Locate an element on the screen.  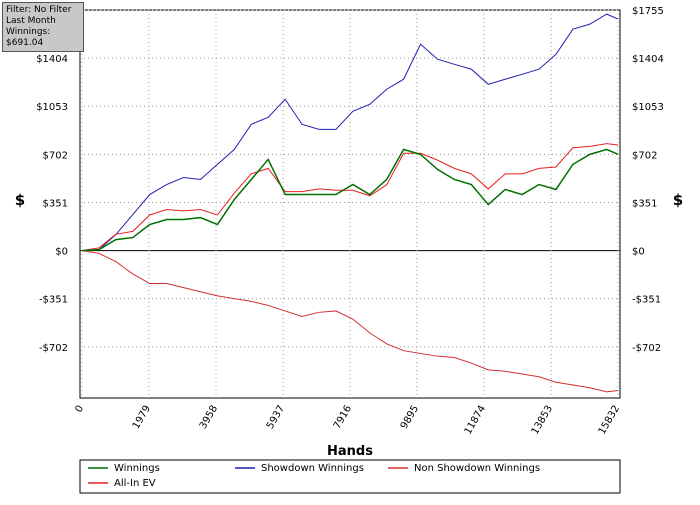
x-tick-label: 5937 is located at coordinates (276, 418).